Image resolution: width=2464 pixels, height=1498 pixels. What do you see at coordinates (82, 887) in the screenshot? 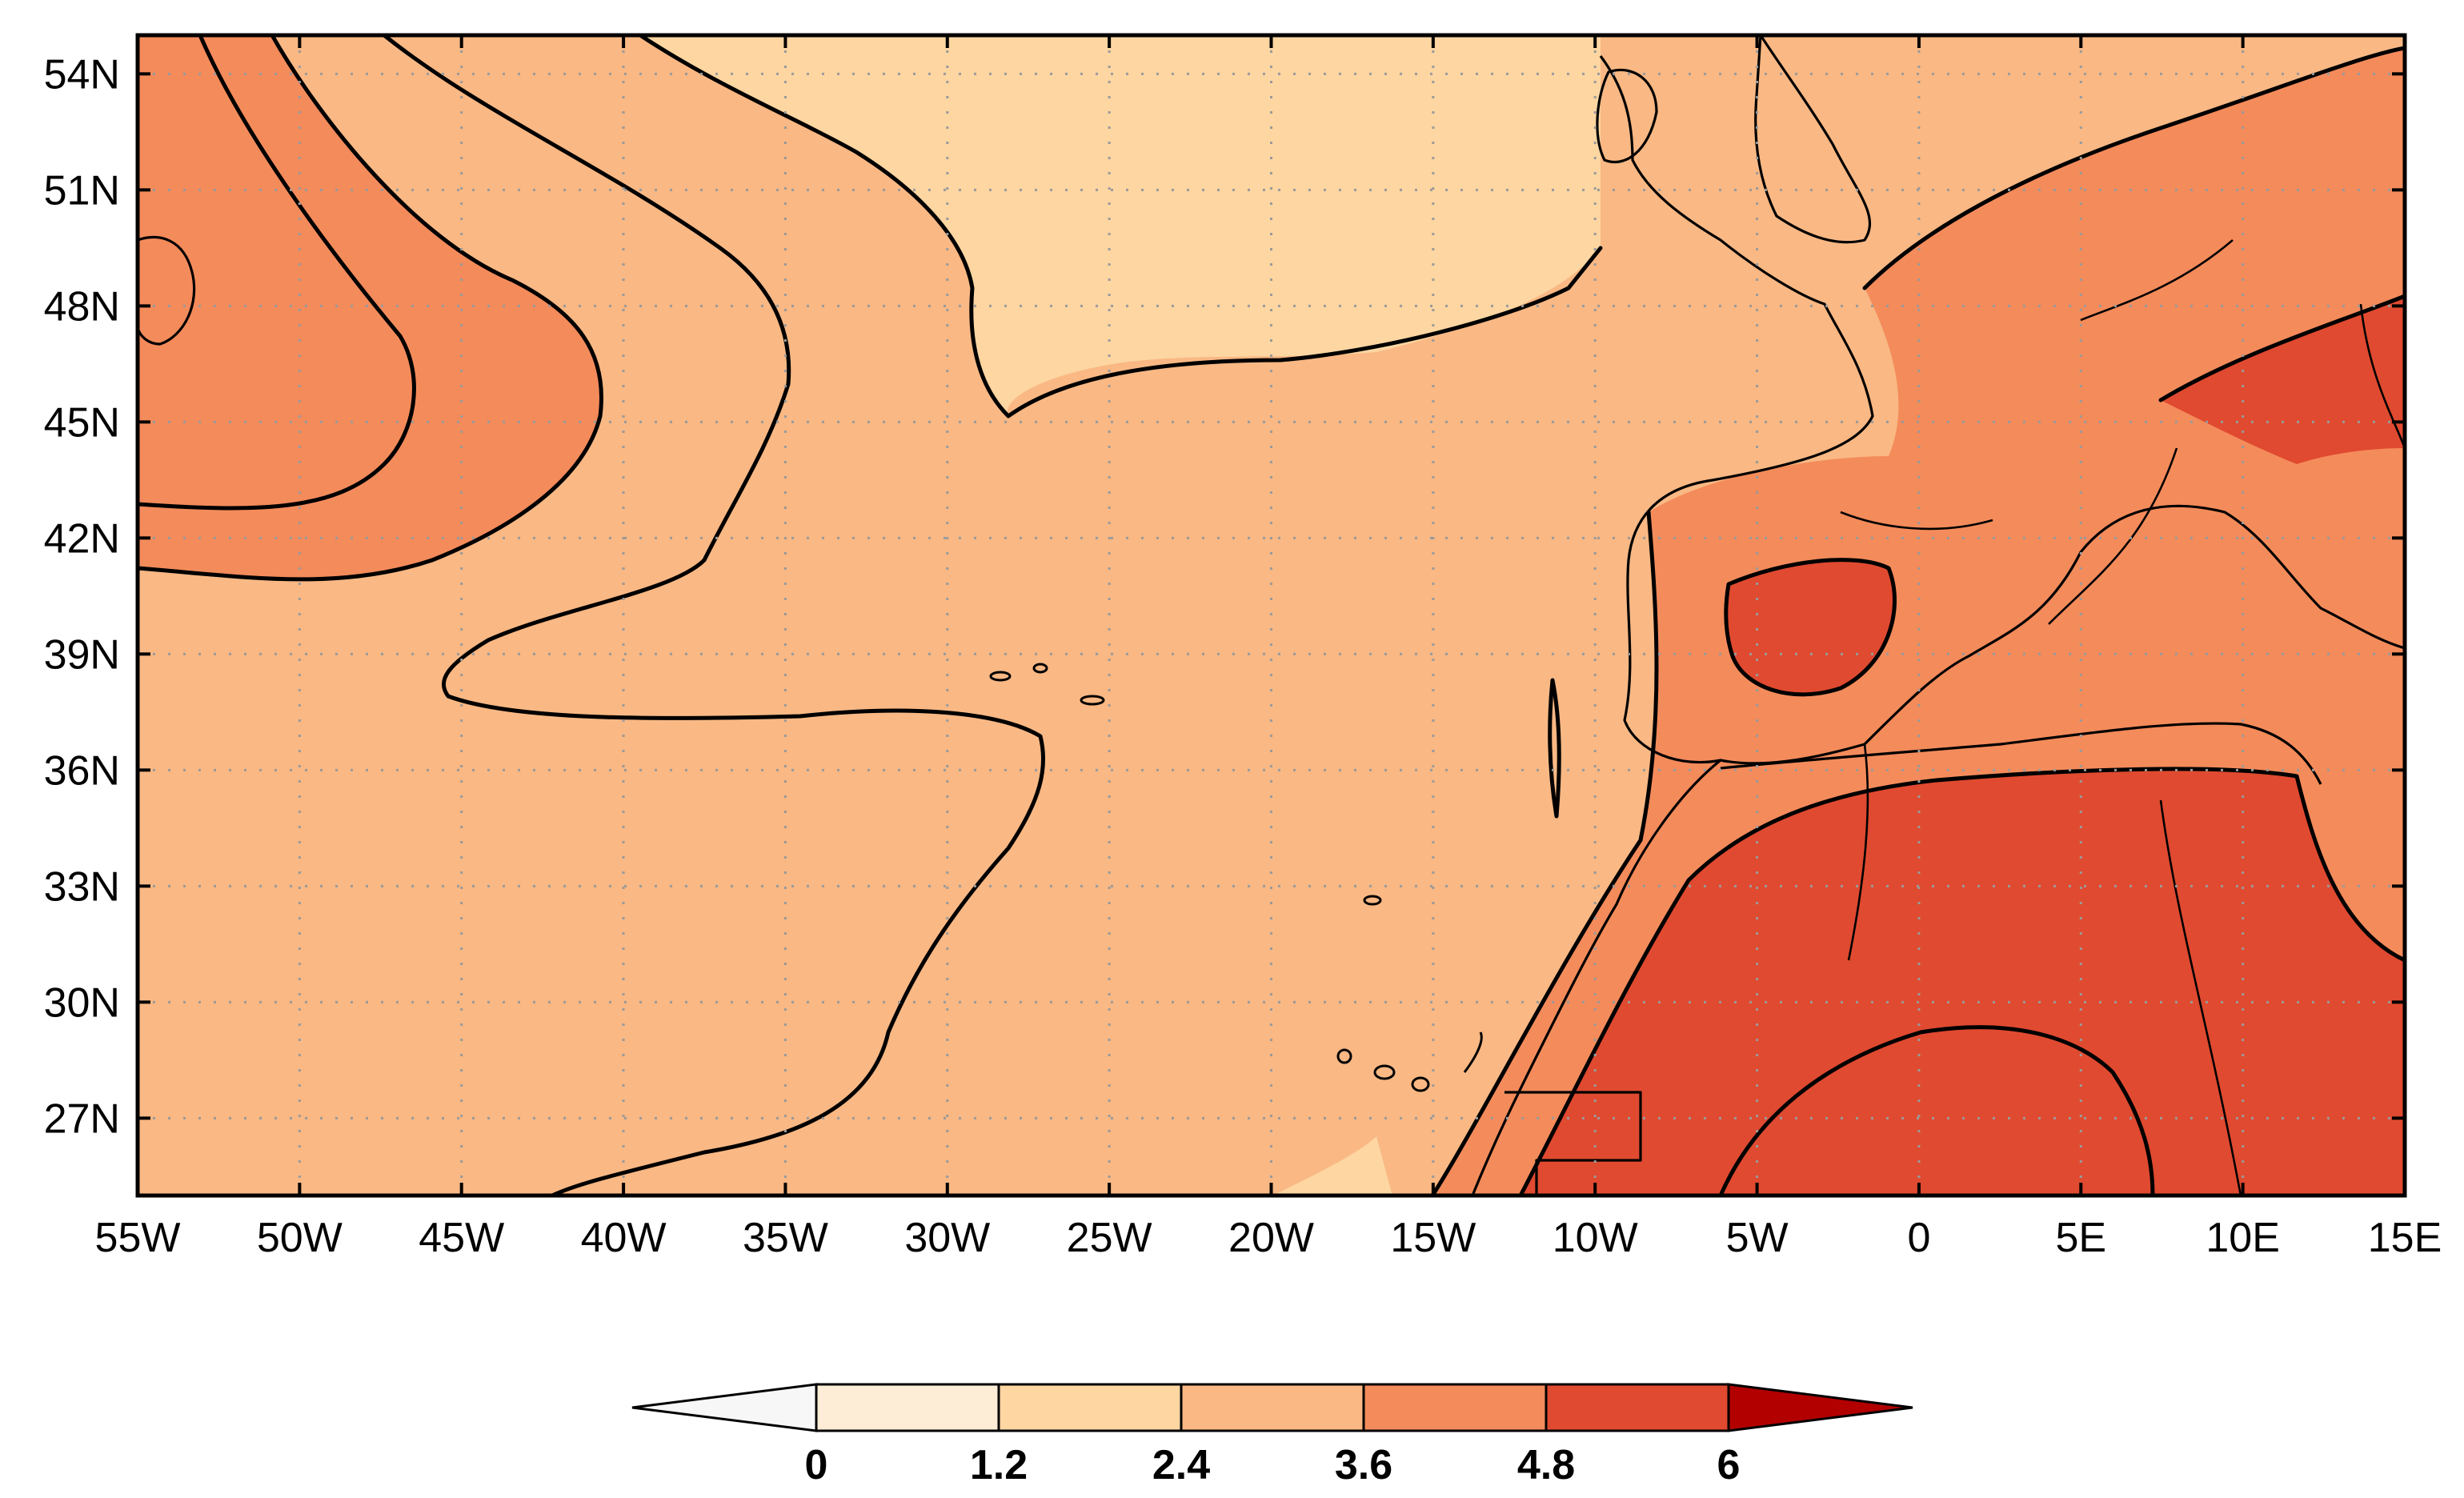
I see `y-tick-label: 33N` at bounding box center [82, 887].